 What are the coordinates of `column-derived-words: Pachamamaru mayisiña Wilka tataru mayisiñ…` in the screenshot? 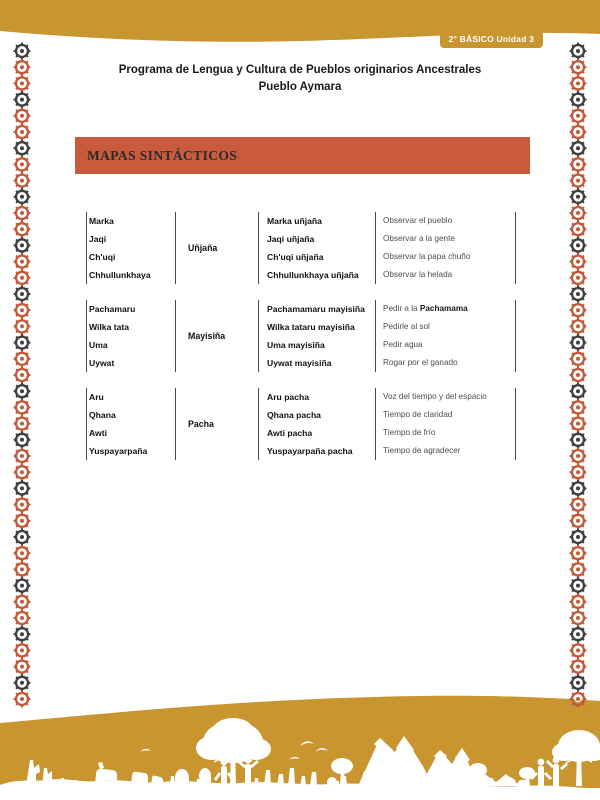 It's located at (316, 336).